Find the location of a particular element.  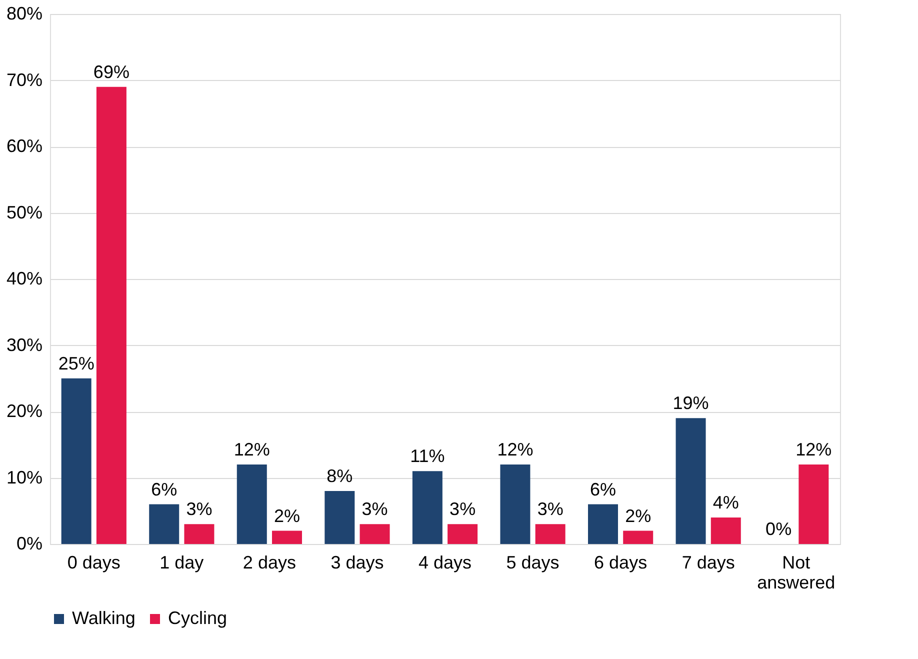

x-tick-label: 6 days is located at coordinates (621, 562).